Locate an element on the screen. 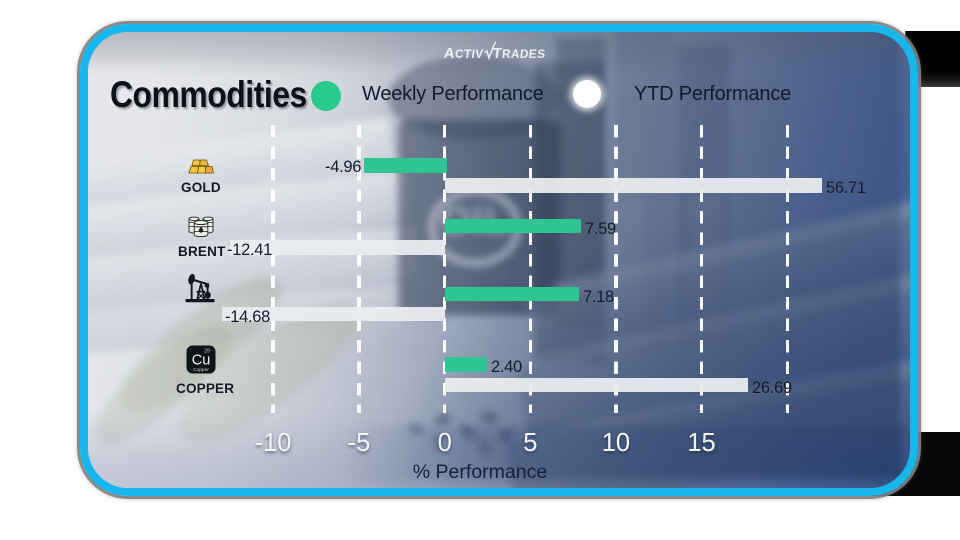 Image resolution: width=960 pixels, height=540 pixels. svg-text: 29 is located at coordinates (207, 352).